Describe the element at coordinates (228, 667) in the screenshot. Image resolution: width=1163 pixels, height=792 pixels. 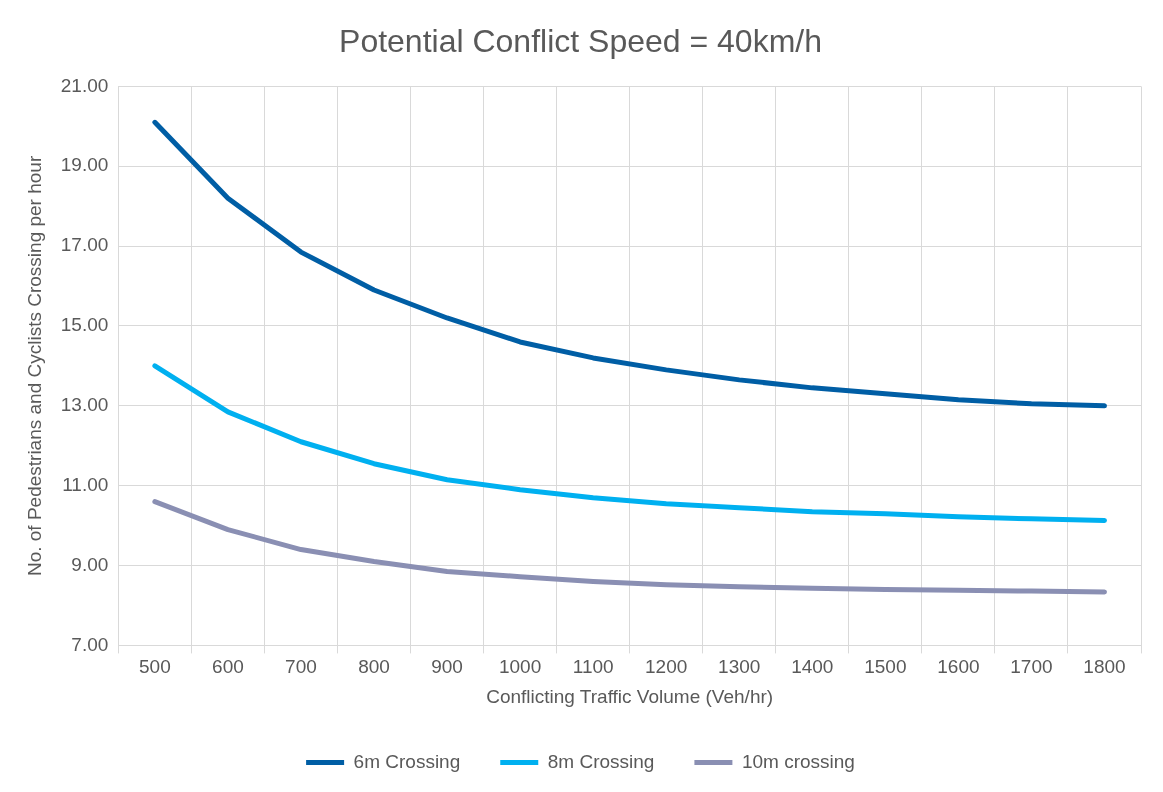
I see `x-tick-label: 600` at that location.